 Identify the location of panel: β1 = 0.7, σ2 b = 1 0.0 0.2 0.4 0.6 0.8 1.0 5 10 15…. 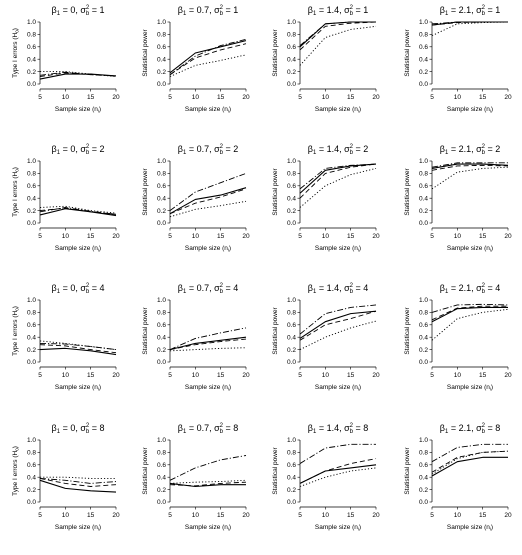
(196, 59).